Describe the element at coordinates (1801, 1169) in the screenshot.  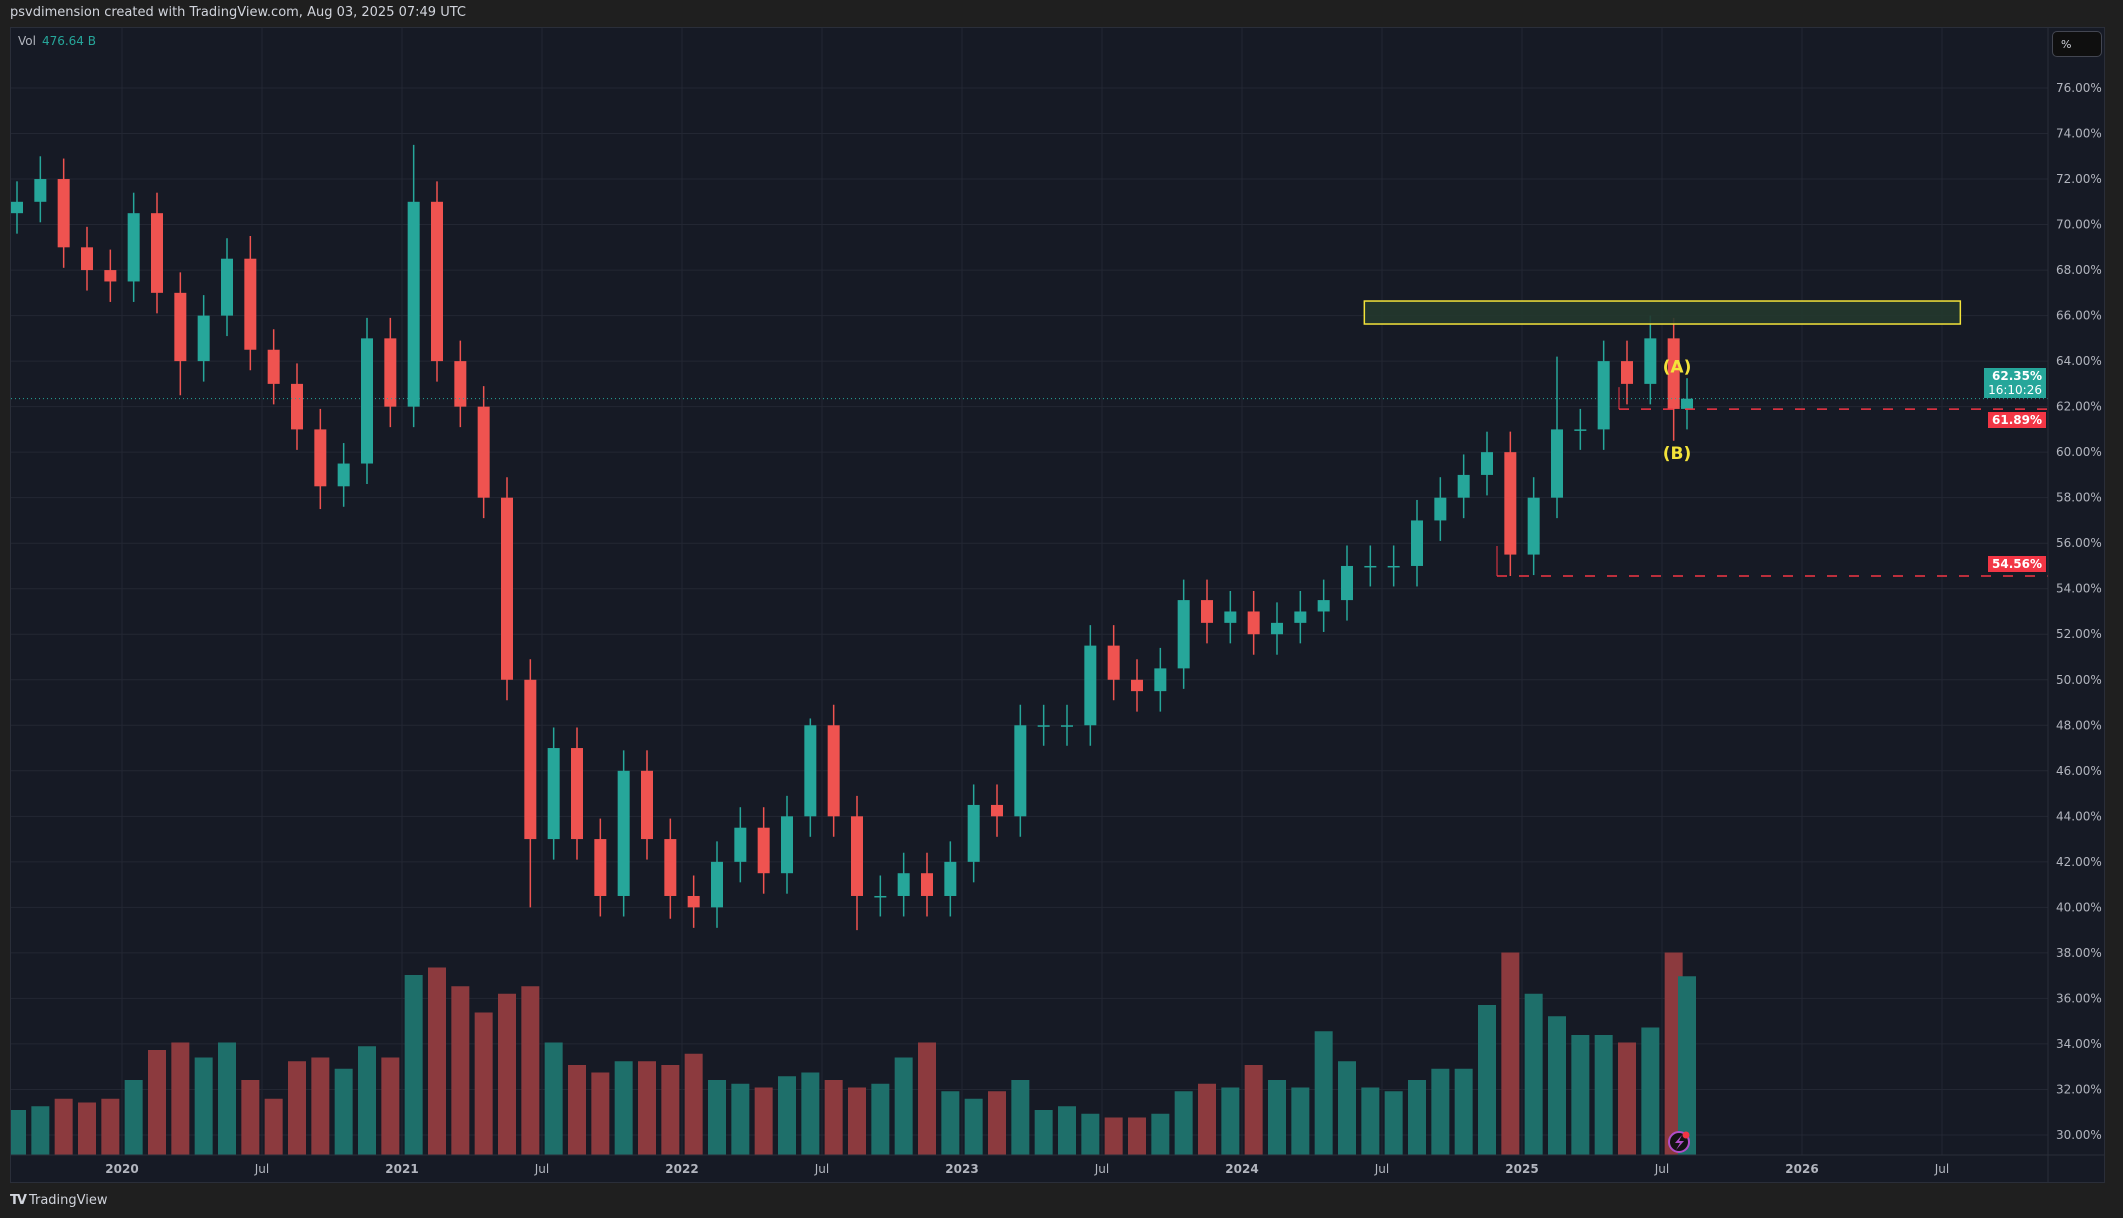
I see `x-tick-label: 2026` at that location.